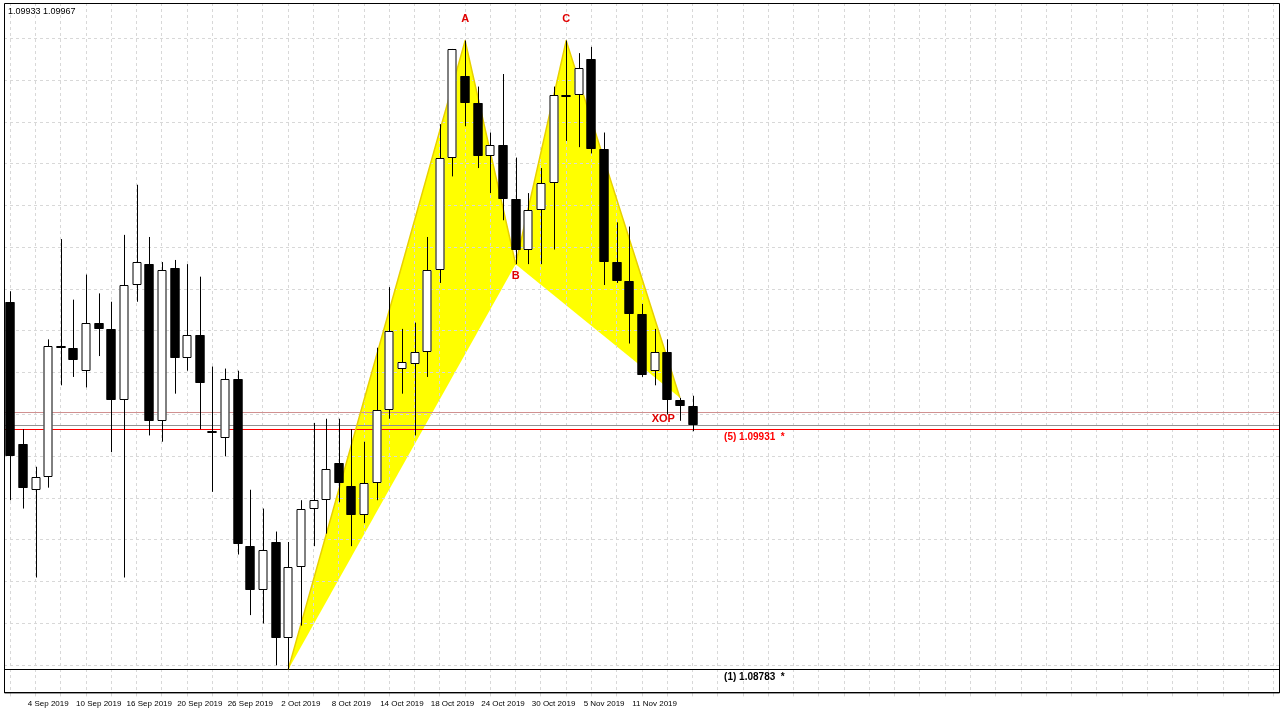 The width and height of the screenshot is (1280, 720). Describe the element at coordinates (149, 704) in the screenshot. I see `x-tick-label: 16 Sep 2019` at that location.